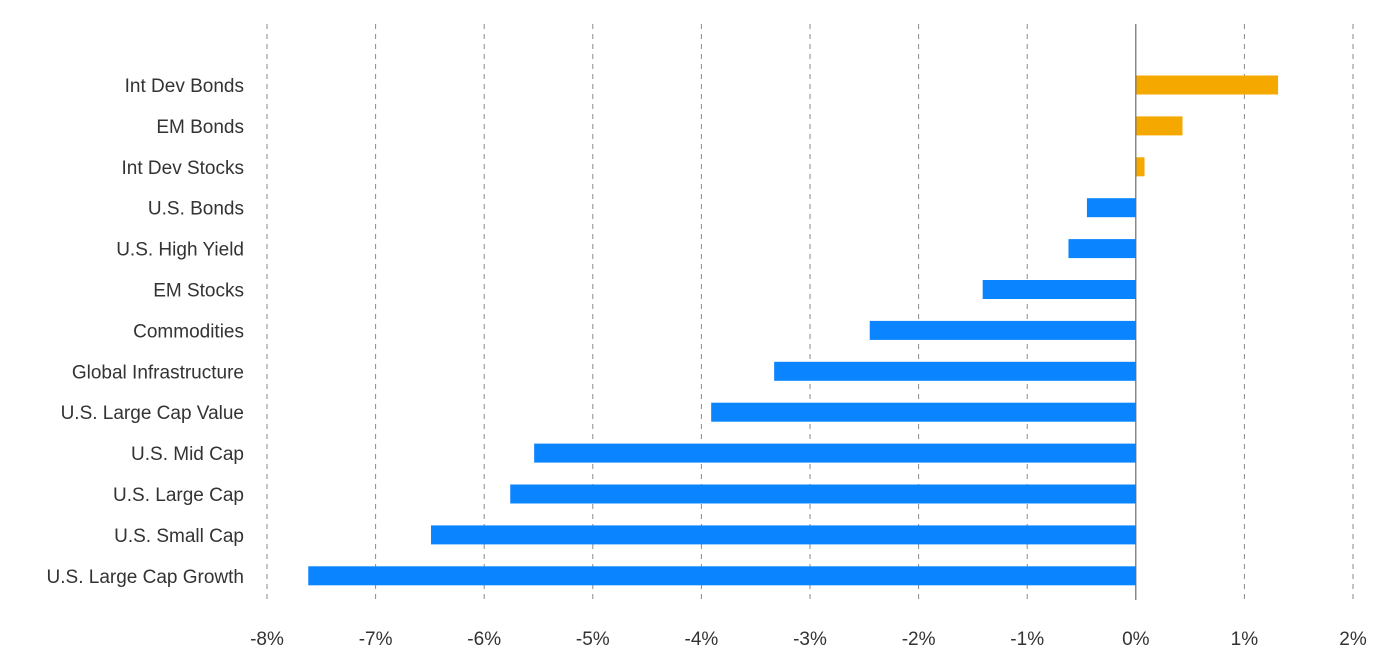 Image resolution: width=1400 pixels, height=666 pixels. I want to click on x-tick-label: -1%, so click(1027, 639).